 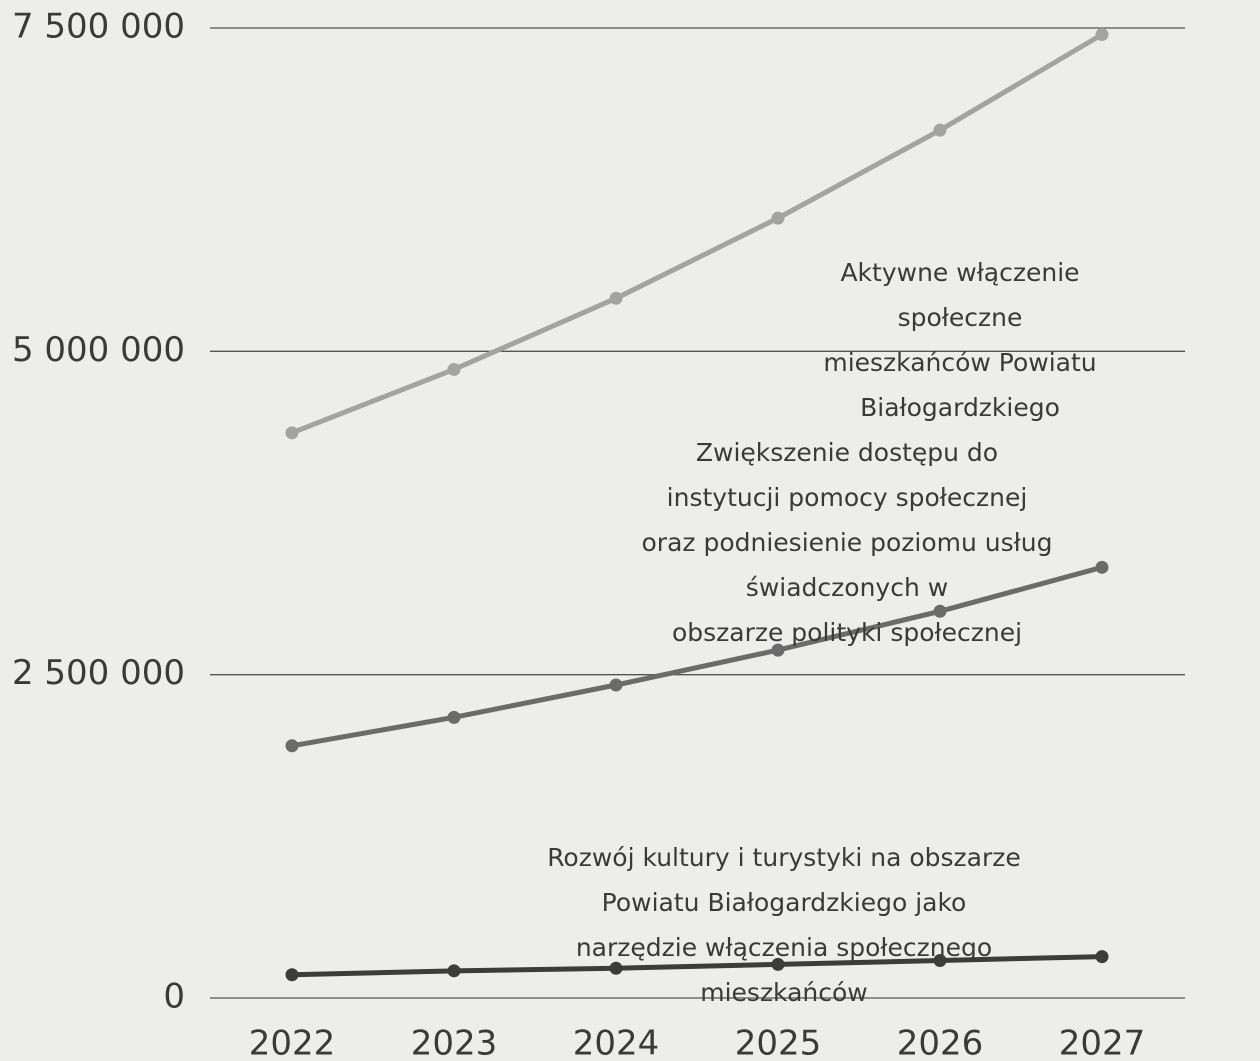 What do you see at coordinates (292, 1042) in the screenshot?
I see `x-tick-label: 2022` at bounding box center [292, 1042].